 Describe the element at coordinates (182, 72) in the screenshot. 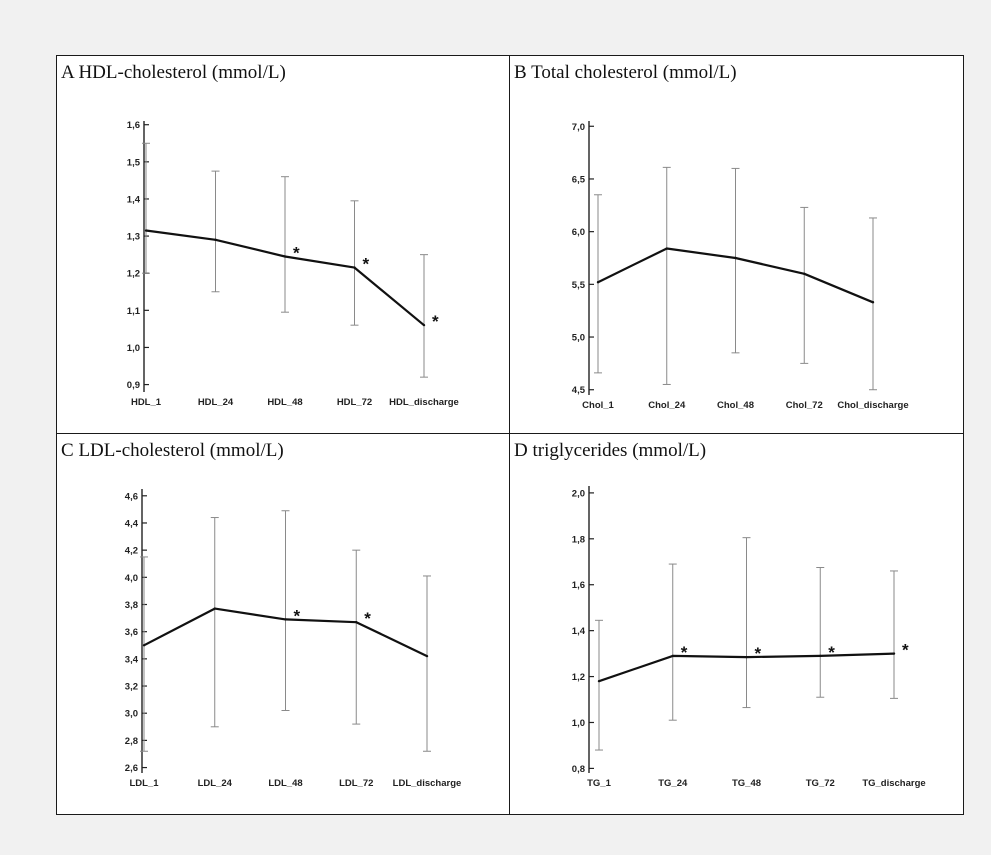

I see `panel-a-title-text: HDL-cholesterol (mmol/L)` at that location.